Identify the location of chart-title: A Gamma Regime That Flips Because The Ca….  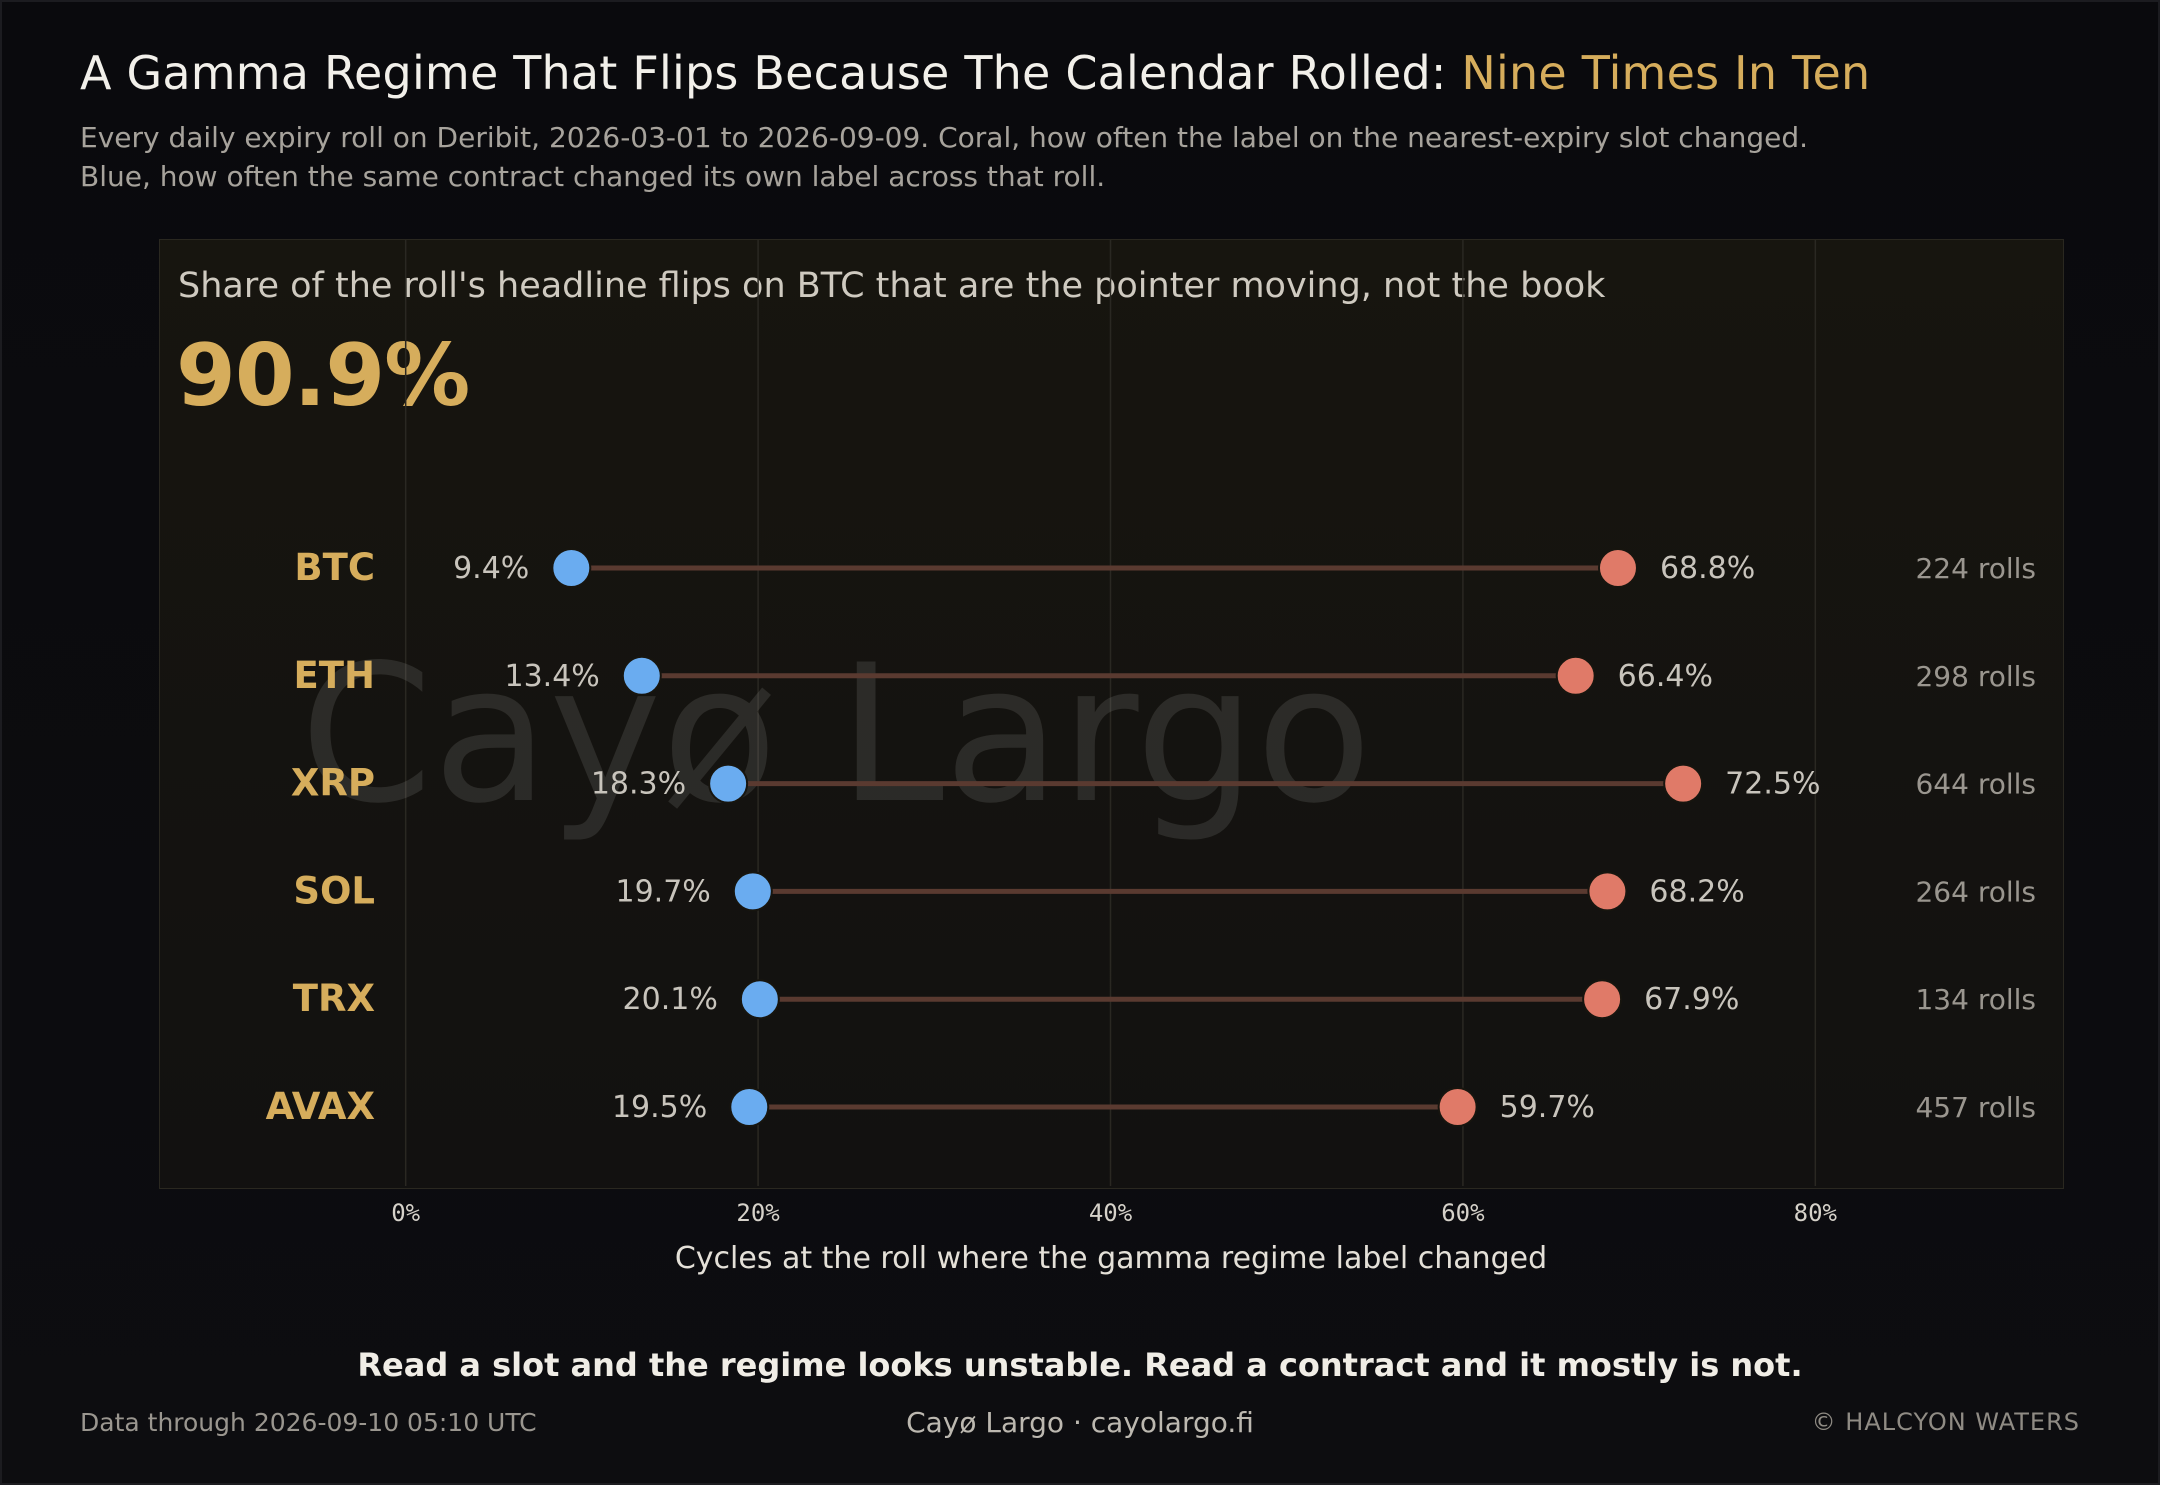
(975, 73).